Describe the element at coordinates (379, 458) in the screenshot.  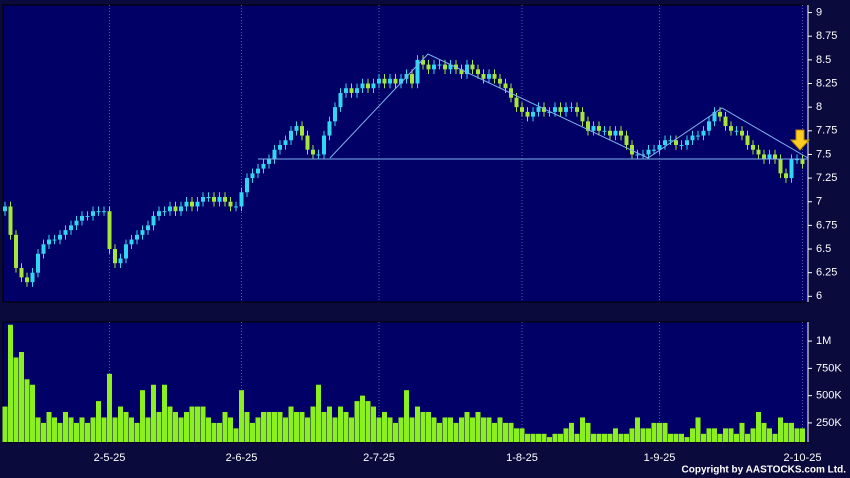
I see `x-tick-label: 2-7-25` at that location.